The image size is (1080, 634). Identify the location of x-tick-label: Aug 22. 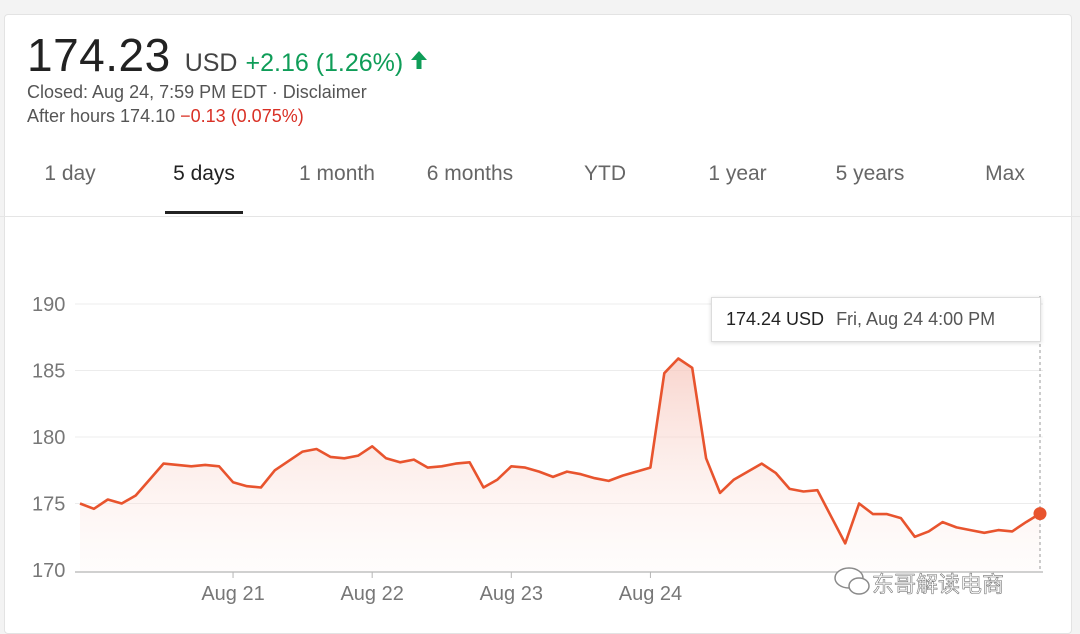
(371, 594).